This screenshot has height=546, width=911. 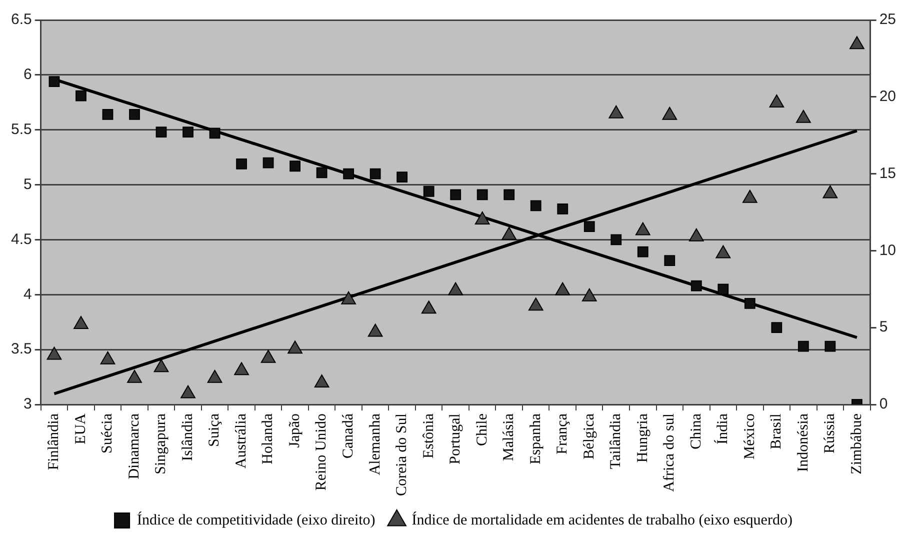 I want to click on x-tick-label: Suiça, so click(x=214, y=430).